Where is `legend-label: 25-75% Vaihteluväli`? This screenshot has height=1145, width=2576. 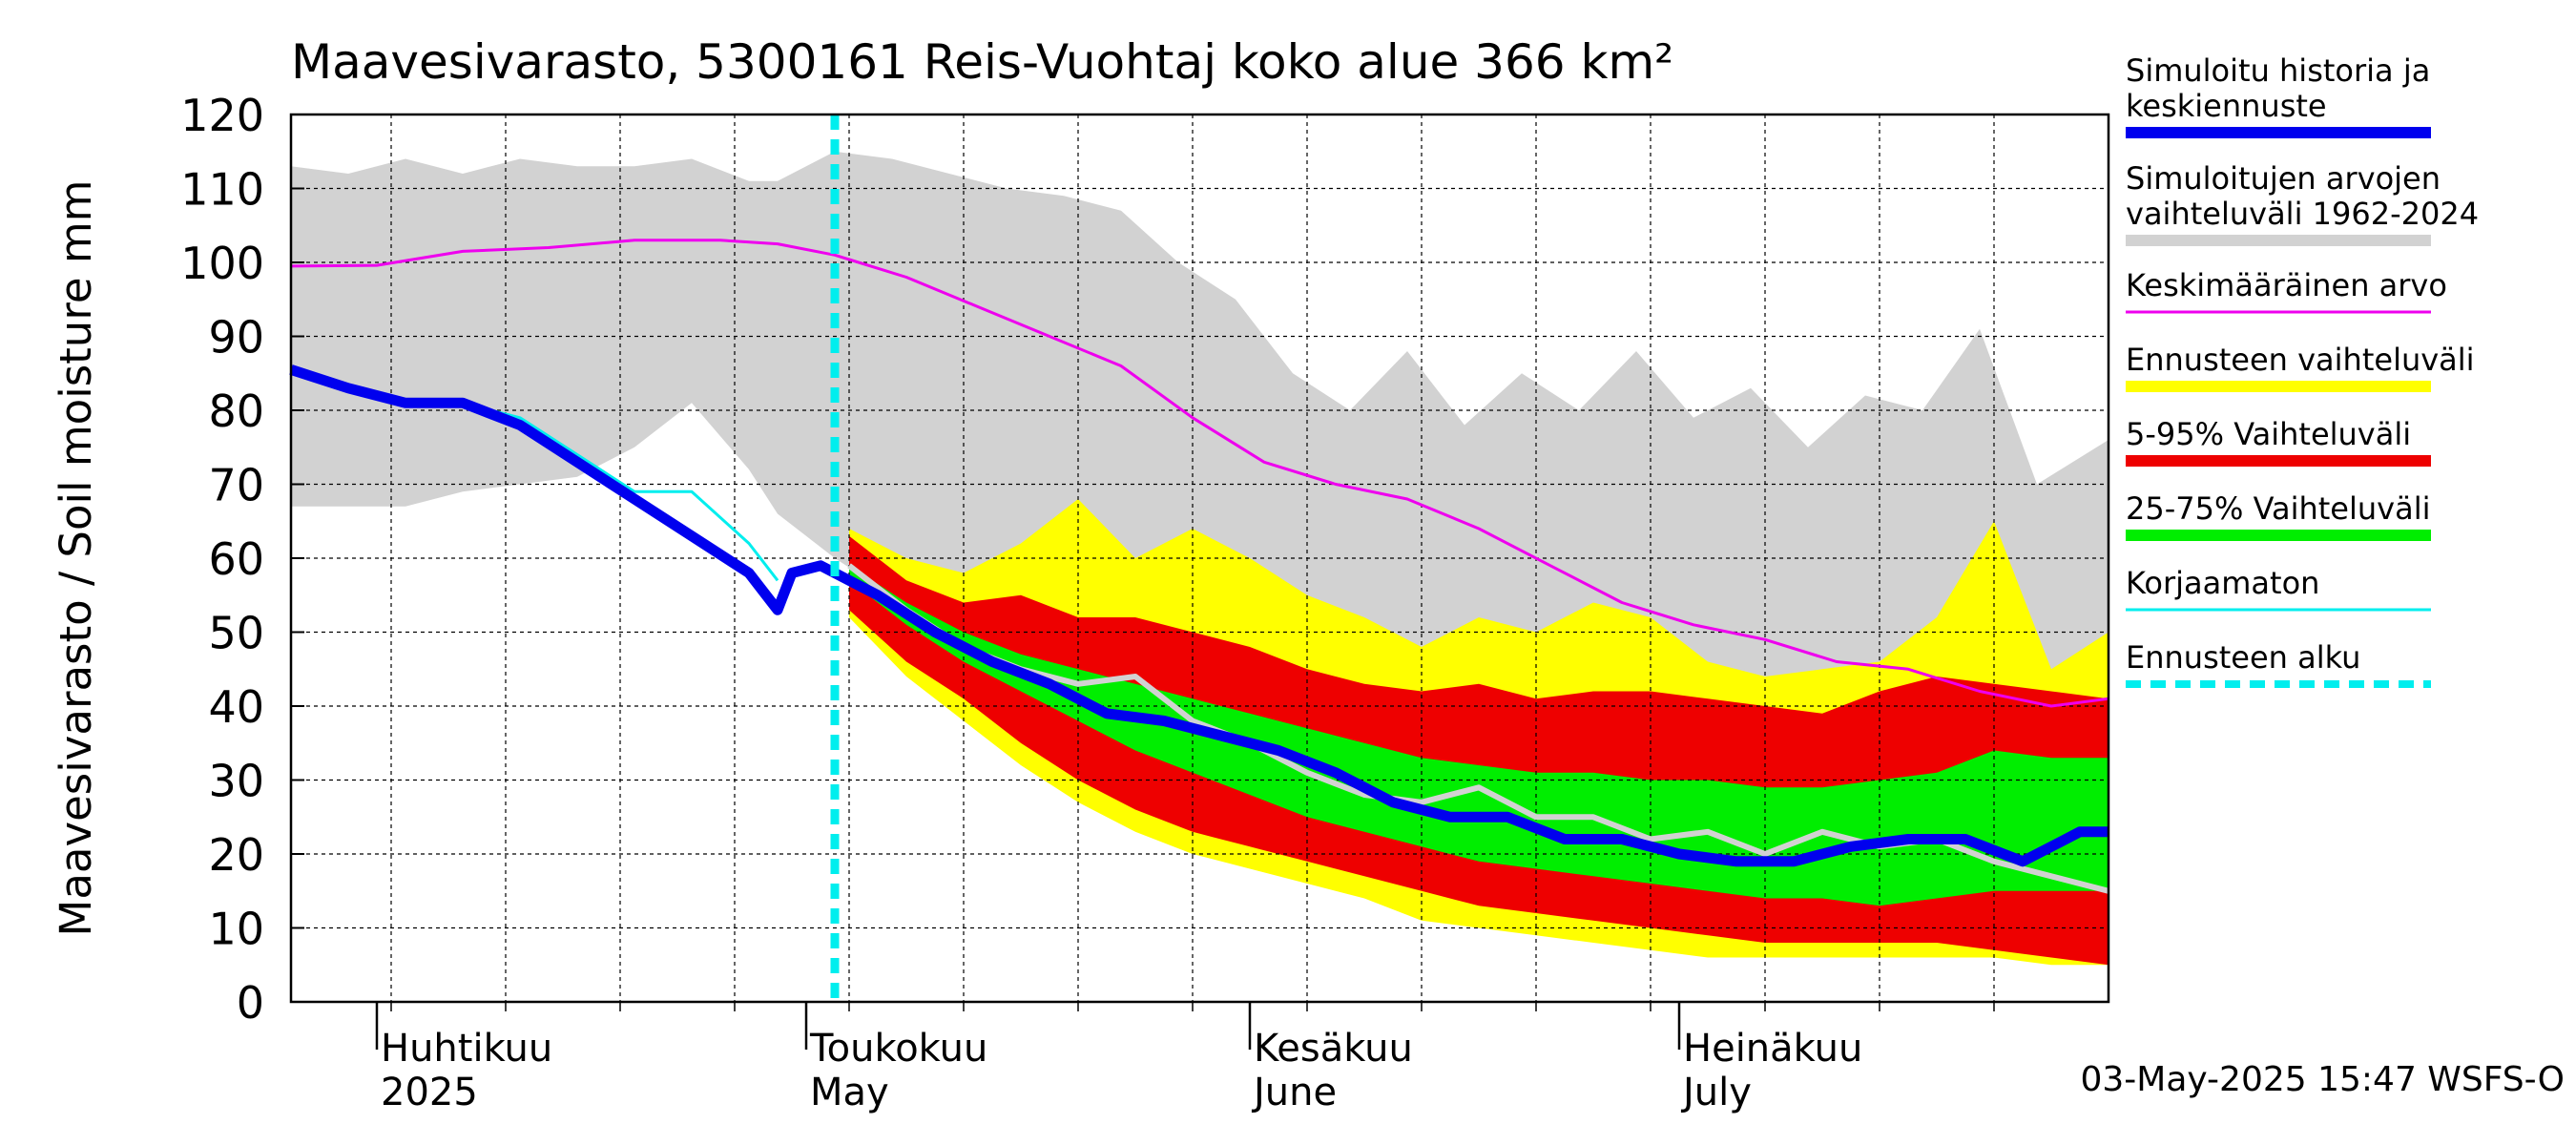 legend-label: 25-75% Vaihteluväli is located at coordinates (2278, 508).